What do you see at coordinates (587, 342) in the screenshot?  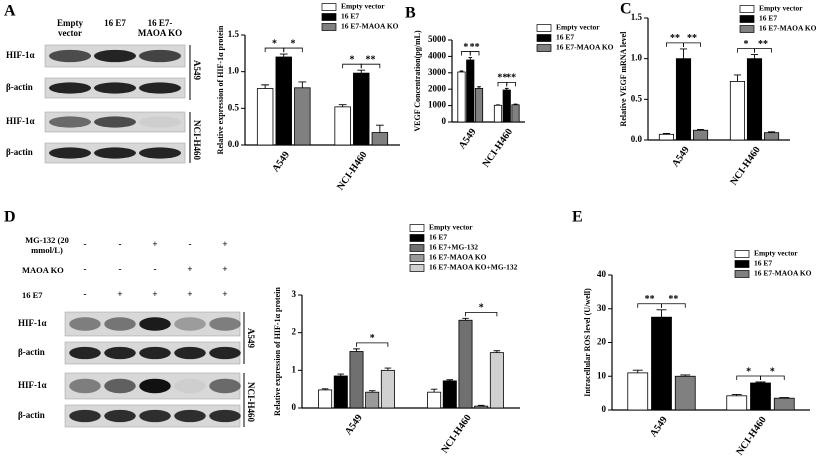 I see `y-axis-label: Intracellular ROS level (U/well)` at bounding box center [587, 342].